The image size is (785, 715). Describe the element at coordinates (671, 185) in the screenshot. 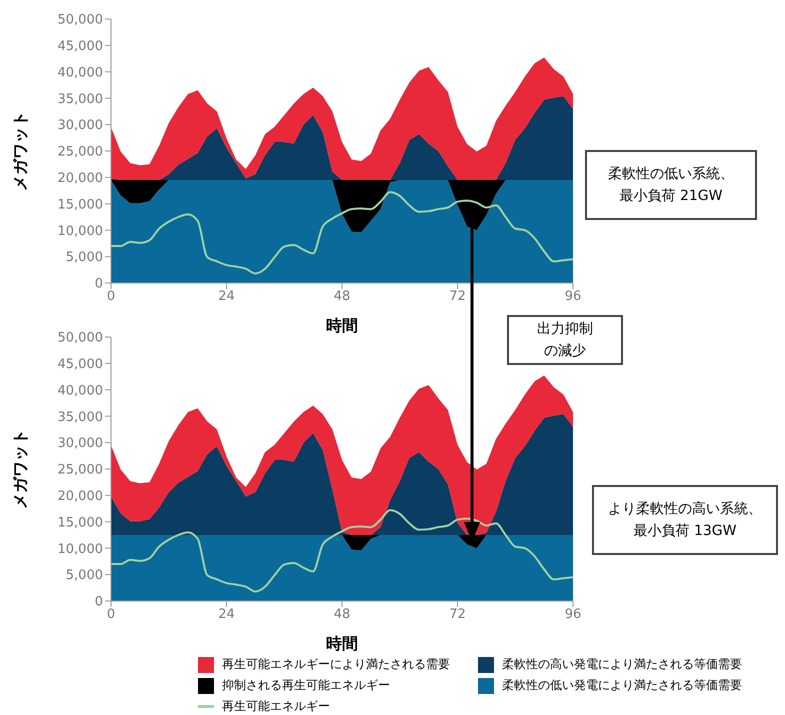

I see `text: 柔軟性の低い系統、最小負荷 21GW` at that location.